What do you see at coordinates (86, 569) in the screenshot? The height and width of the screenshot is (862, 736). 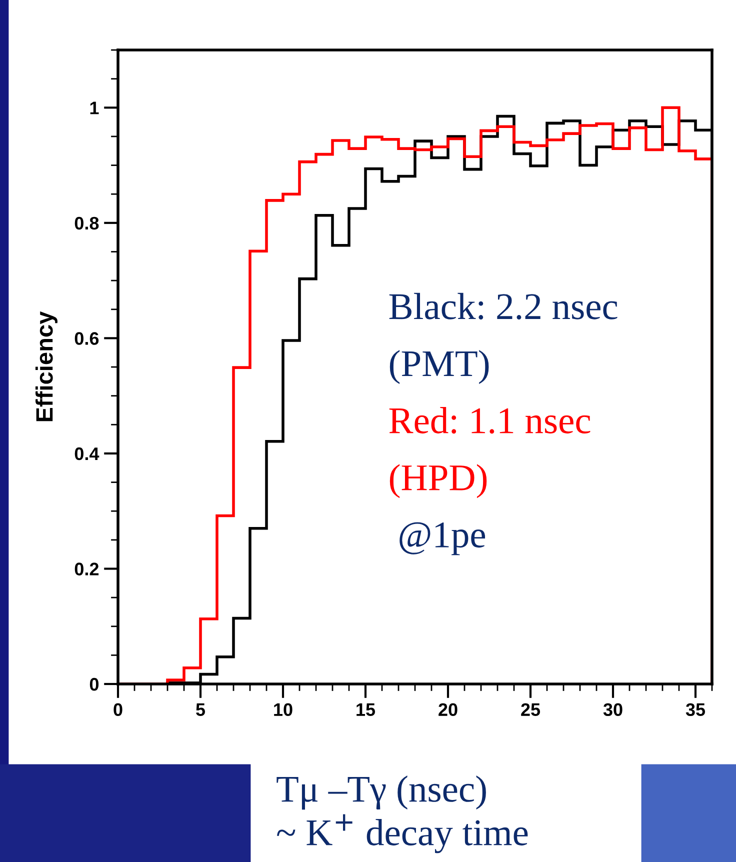 I see `y-tick-label: 0.2` at bounding box center [86, 569].